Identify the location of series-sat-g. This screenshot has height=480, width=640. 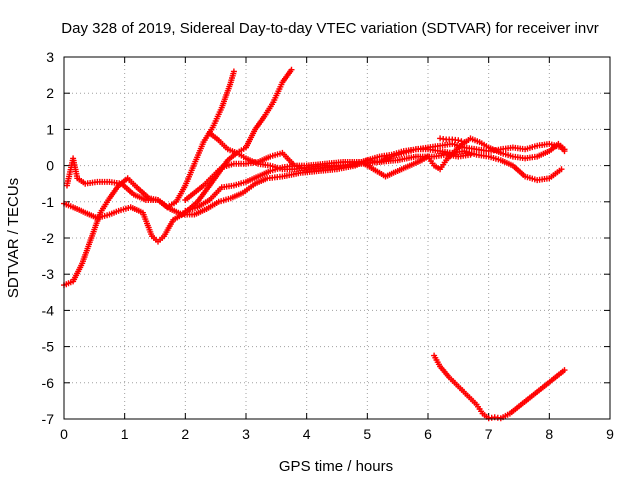
(452, 140).